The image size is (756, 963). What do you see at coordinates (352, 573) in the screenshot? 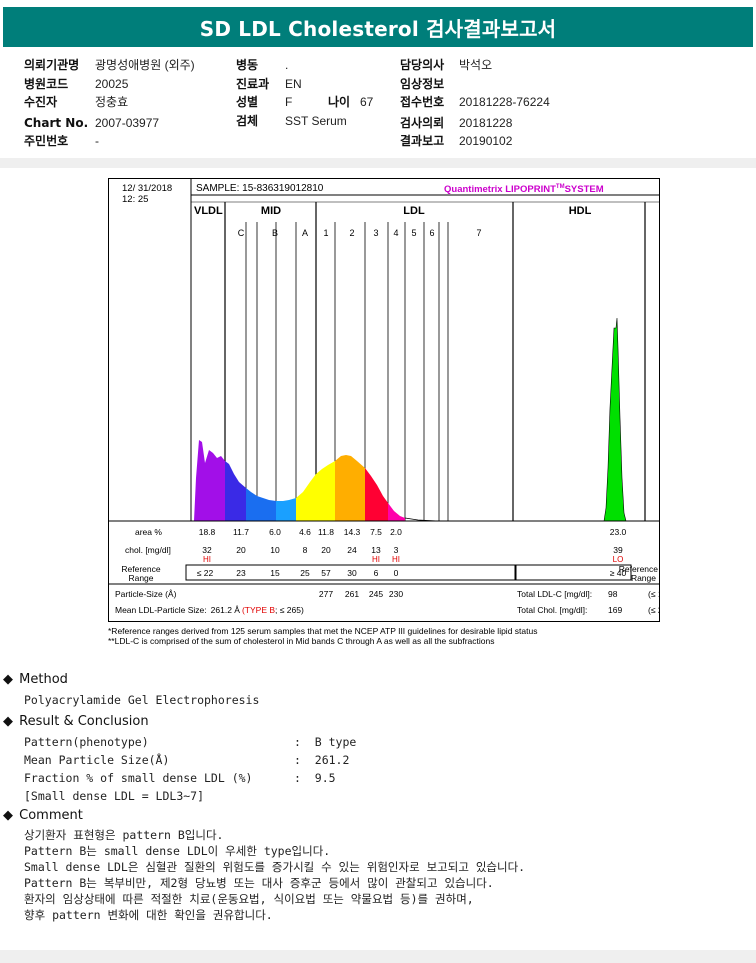
I see `ref-value: 30` at bounding box center [352, 573].